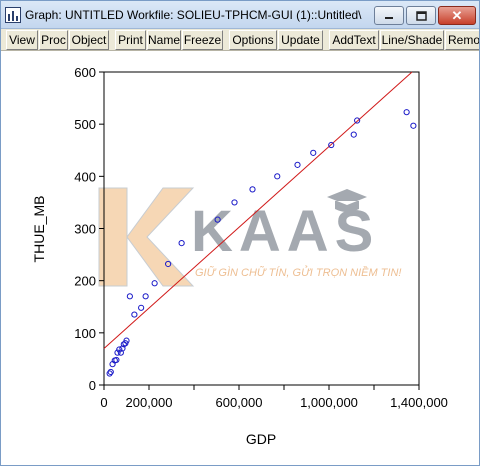 This screenshot has width=480, height=466. Describe the element at coordinates (130, 40) in the screenshot. I see `print-button: Print` at that location.